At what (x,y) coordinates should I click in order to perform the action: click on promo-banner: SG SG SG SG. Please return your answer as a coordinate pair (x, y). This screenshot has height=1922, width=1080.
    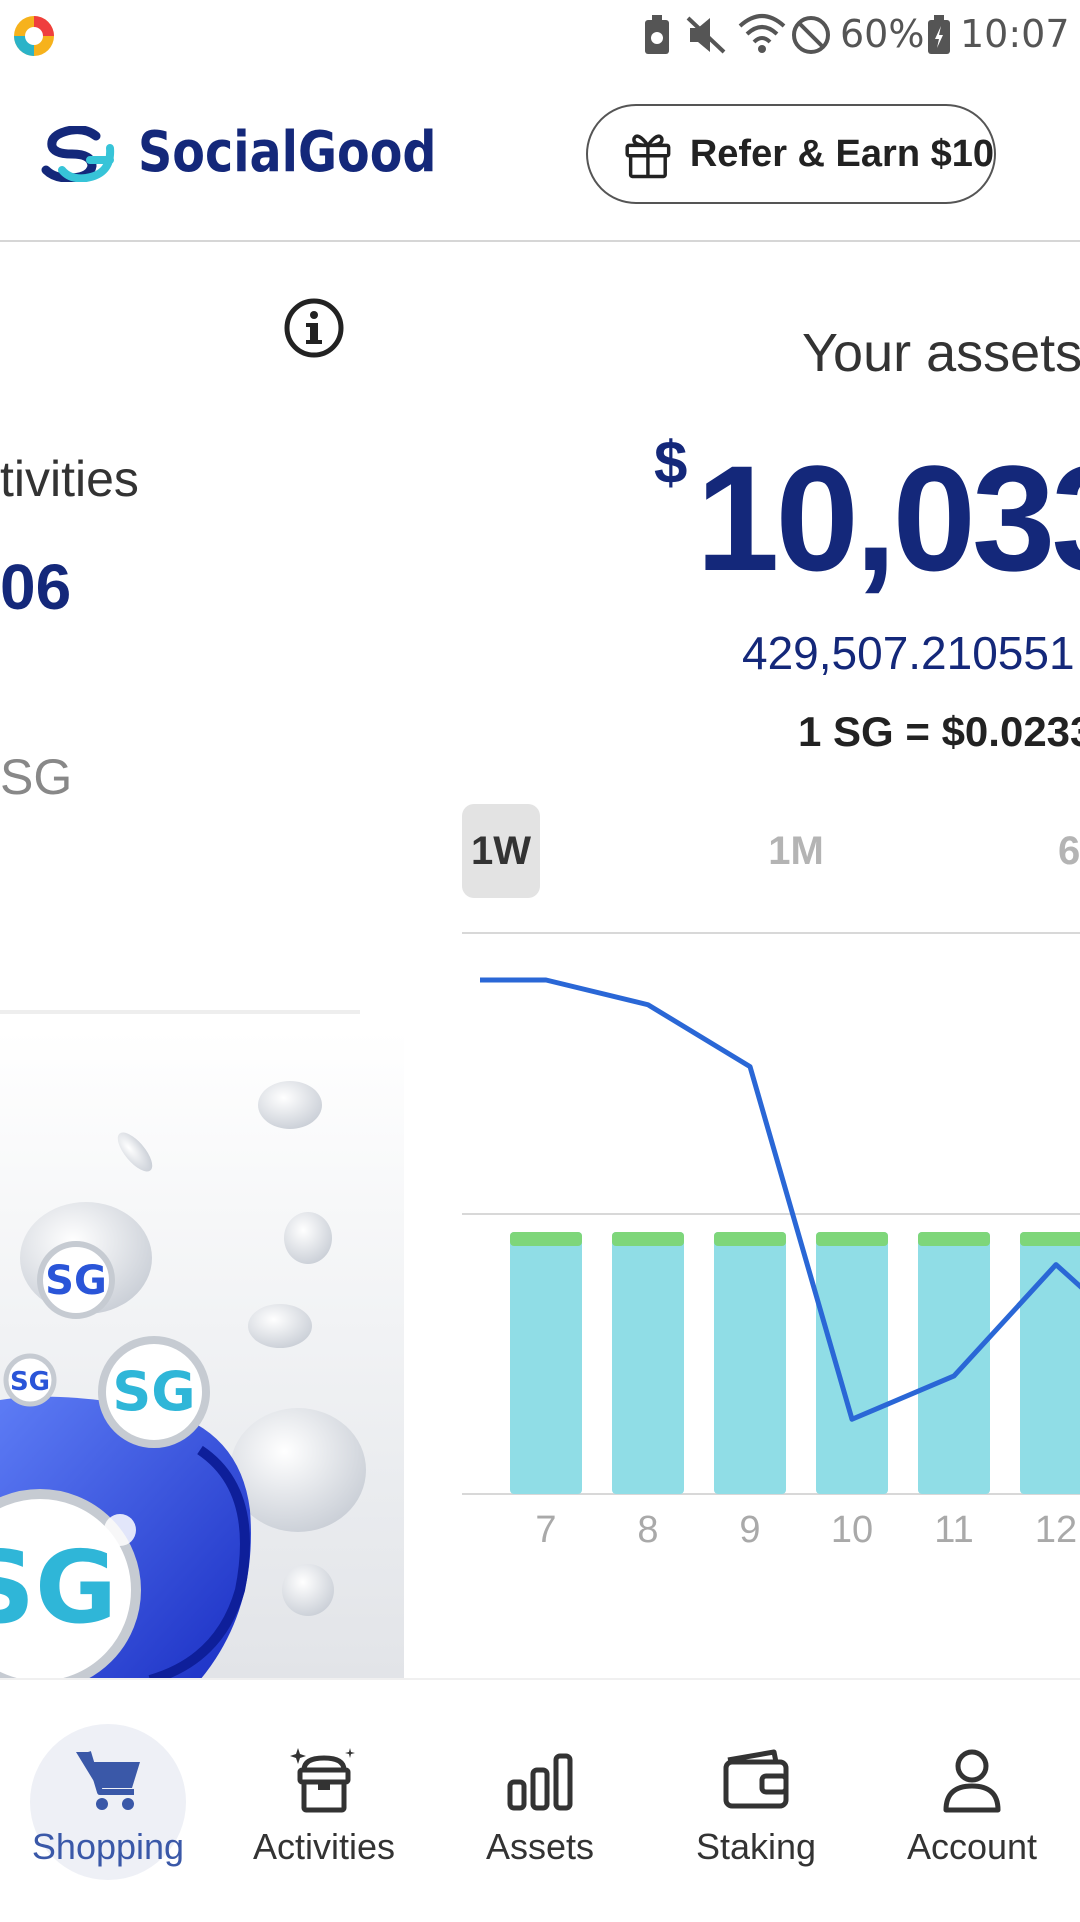
    Looking at the image, I should click on (202, 1355).